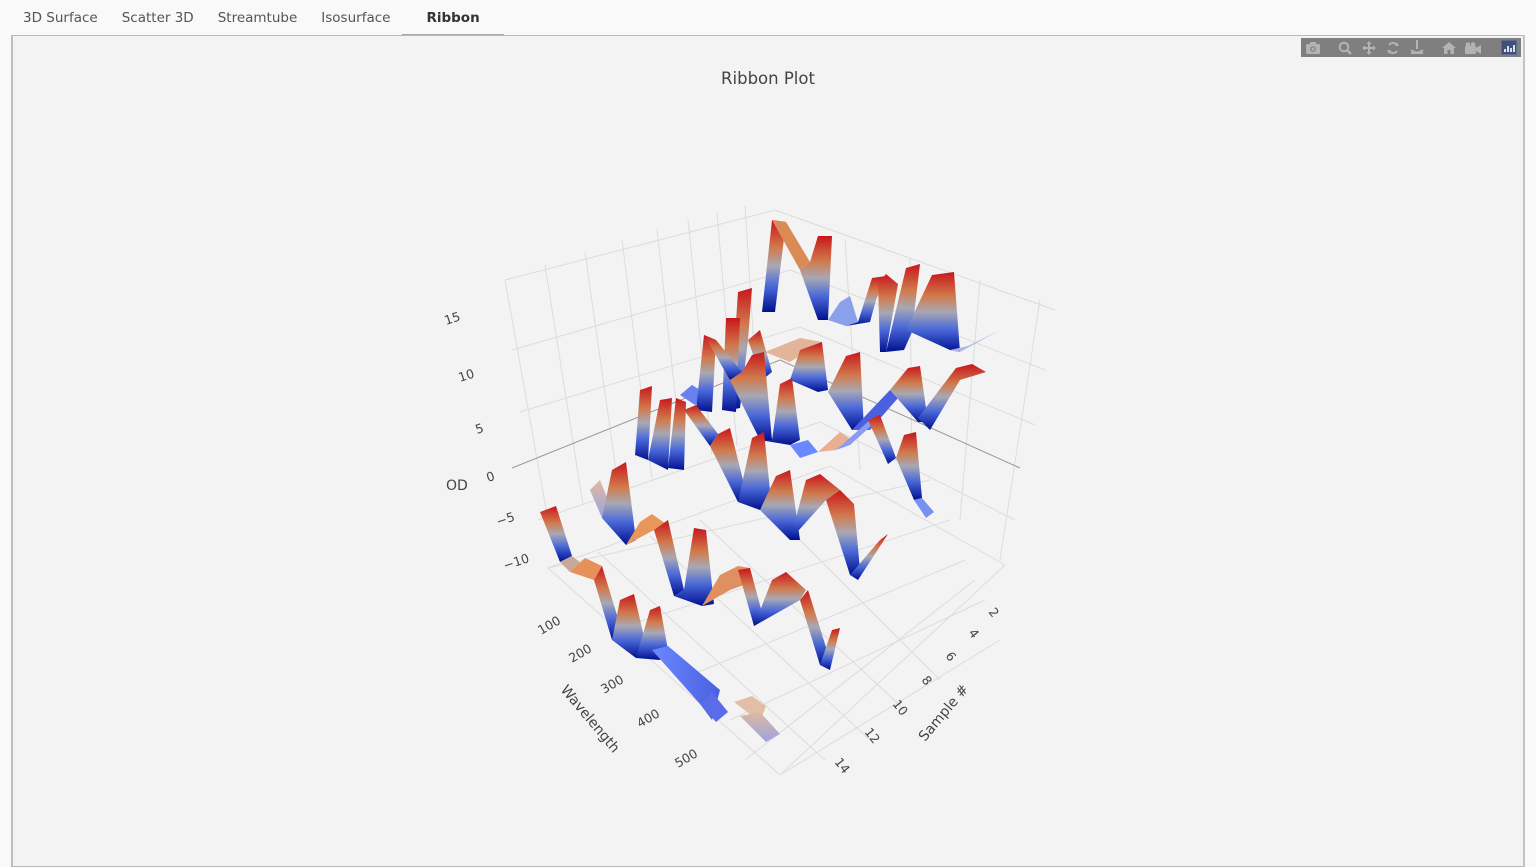 The height and width of the screenshot is (867, 1536). Describe the element at coordinates (1509, 47) in the screenshot. I see `plotly-logo-icon` at that location.